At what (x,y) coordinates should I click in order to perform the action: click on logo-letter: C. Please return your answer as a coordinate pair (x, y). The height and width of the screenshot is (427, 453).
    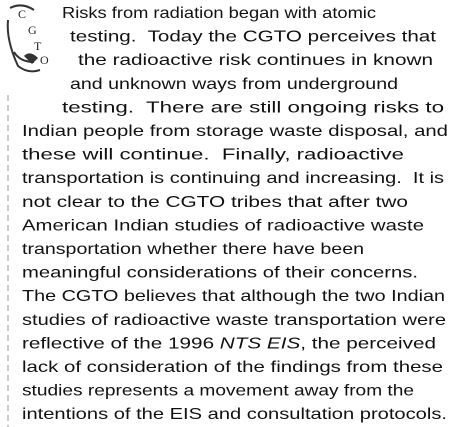
    Looking at the image, I should click on (22, 14).